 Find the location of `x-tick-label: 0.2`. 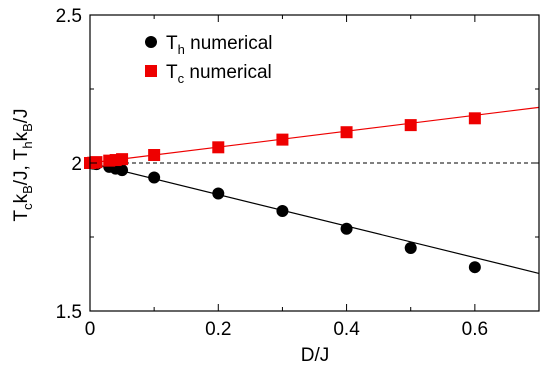

x-tick-label: 0.2 is located at coordinates (218, 329).